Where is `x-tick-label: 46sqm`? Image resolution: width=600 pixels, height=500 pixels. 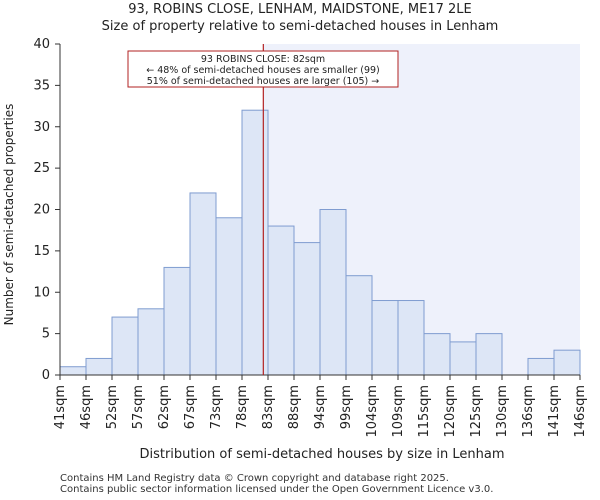 x-tick-label: 46sqm is located at coordinates (86, 407).